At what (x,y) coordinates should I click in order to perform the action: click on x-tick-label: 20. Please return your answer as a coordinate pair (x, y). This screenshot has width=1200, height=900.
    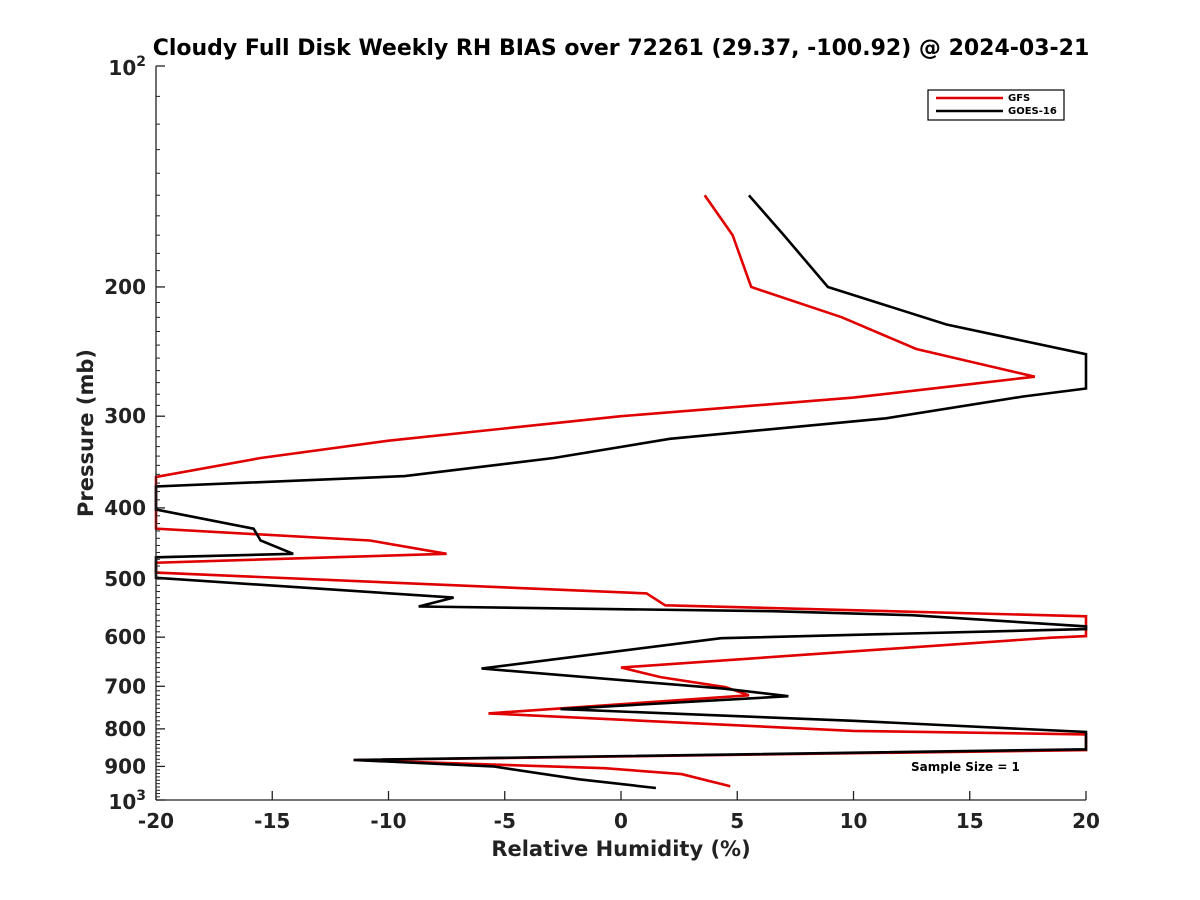
    Looking at the image, I should click on (1086, 821).